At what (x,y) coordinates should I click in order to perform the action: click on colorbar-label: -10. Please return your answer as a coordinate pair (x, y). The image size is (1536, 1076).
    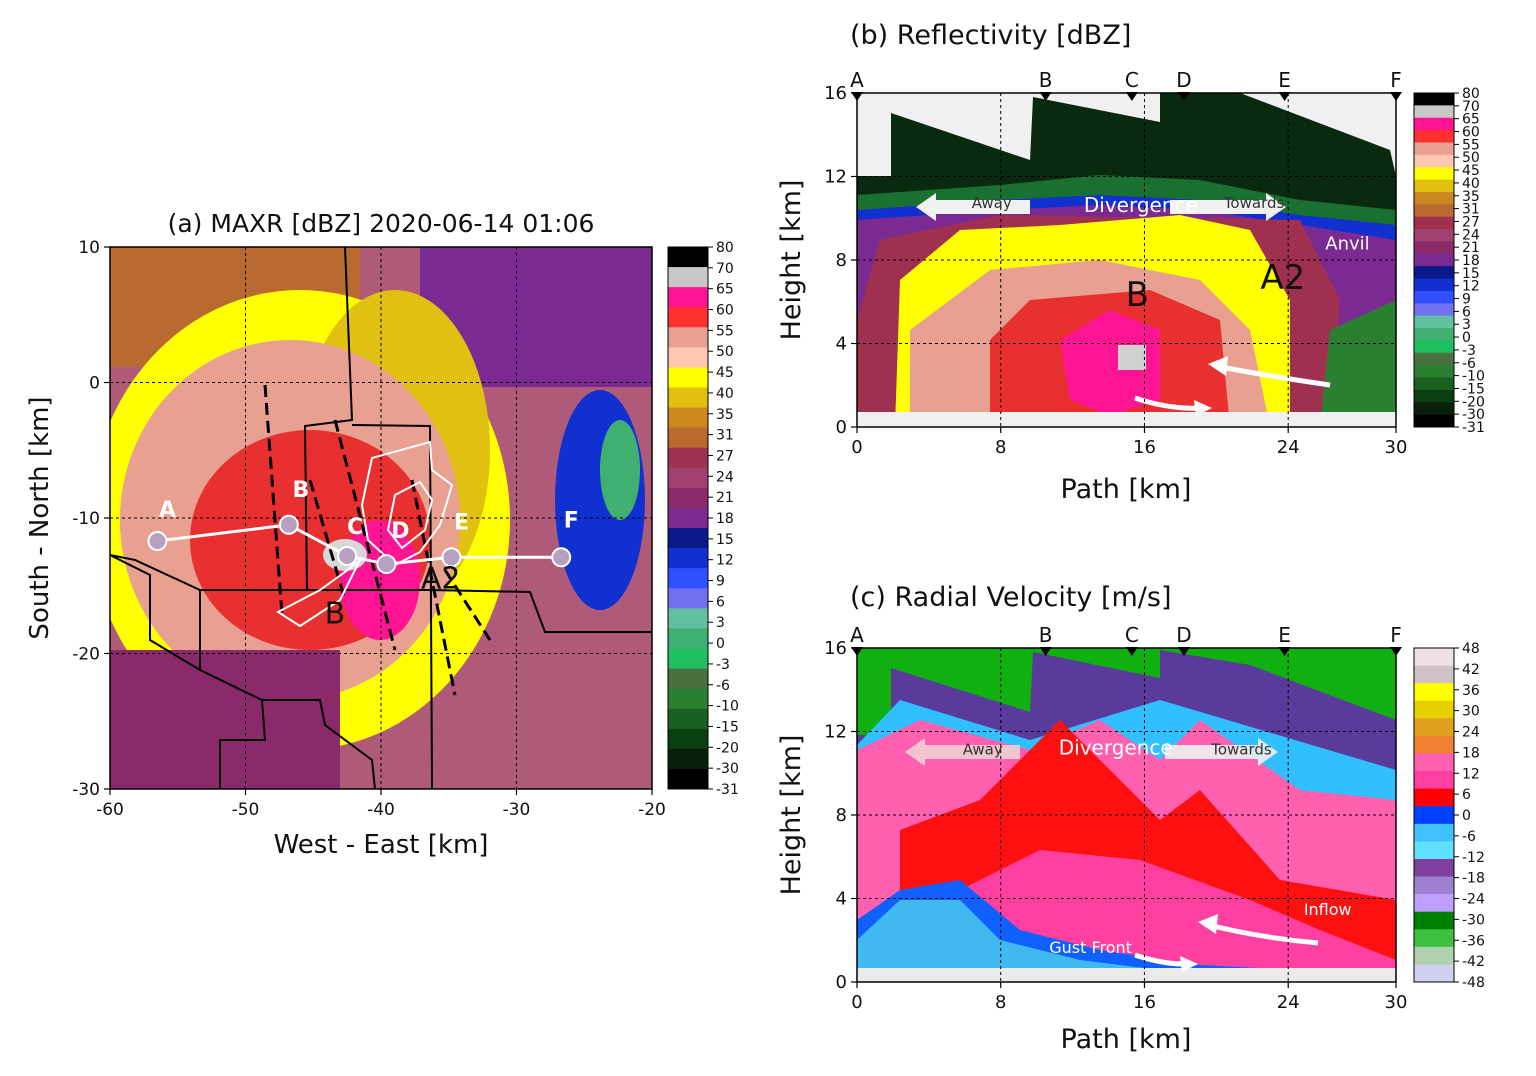
    Looking at the image, I should click on (727, 707).